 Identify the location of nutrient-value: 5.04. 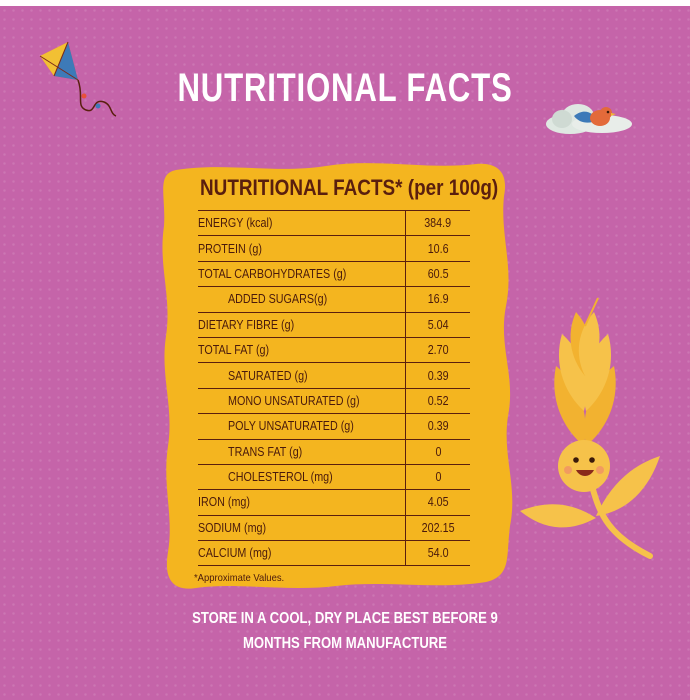
(437, 325).